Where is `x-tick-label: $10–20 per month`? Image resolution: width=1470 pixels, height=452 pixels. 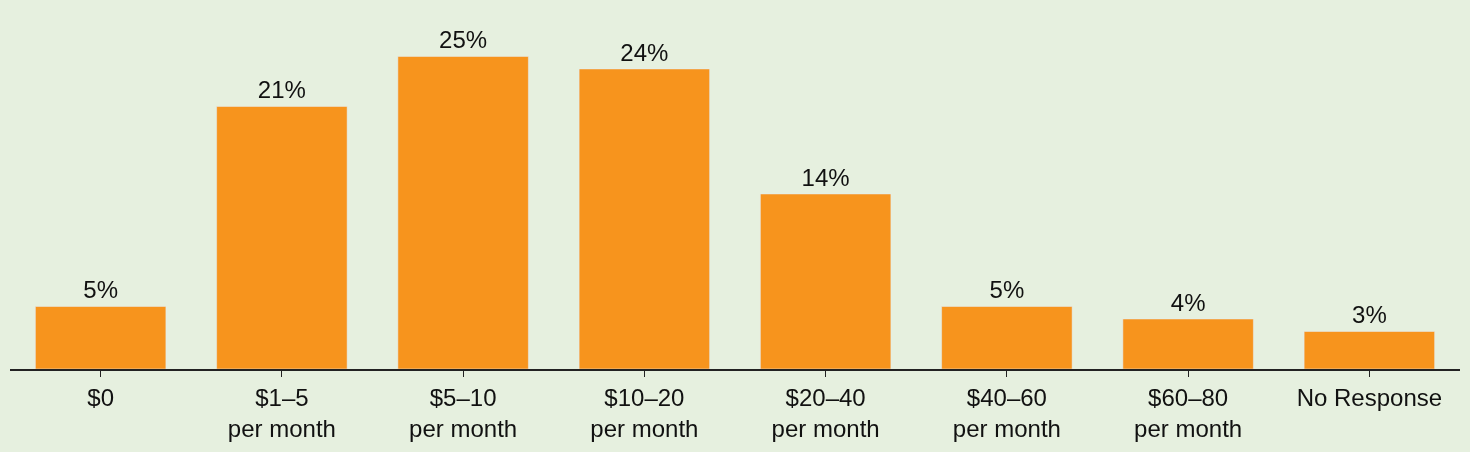 x-tick-label: $10–20 per month is located at coordinates (644, 412).